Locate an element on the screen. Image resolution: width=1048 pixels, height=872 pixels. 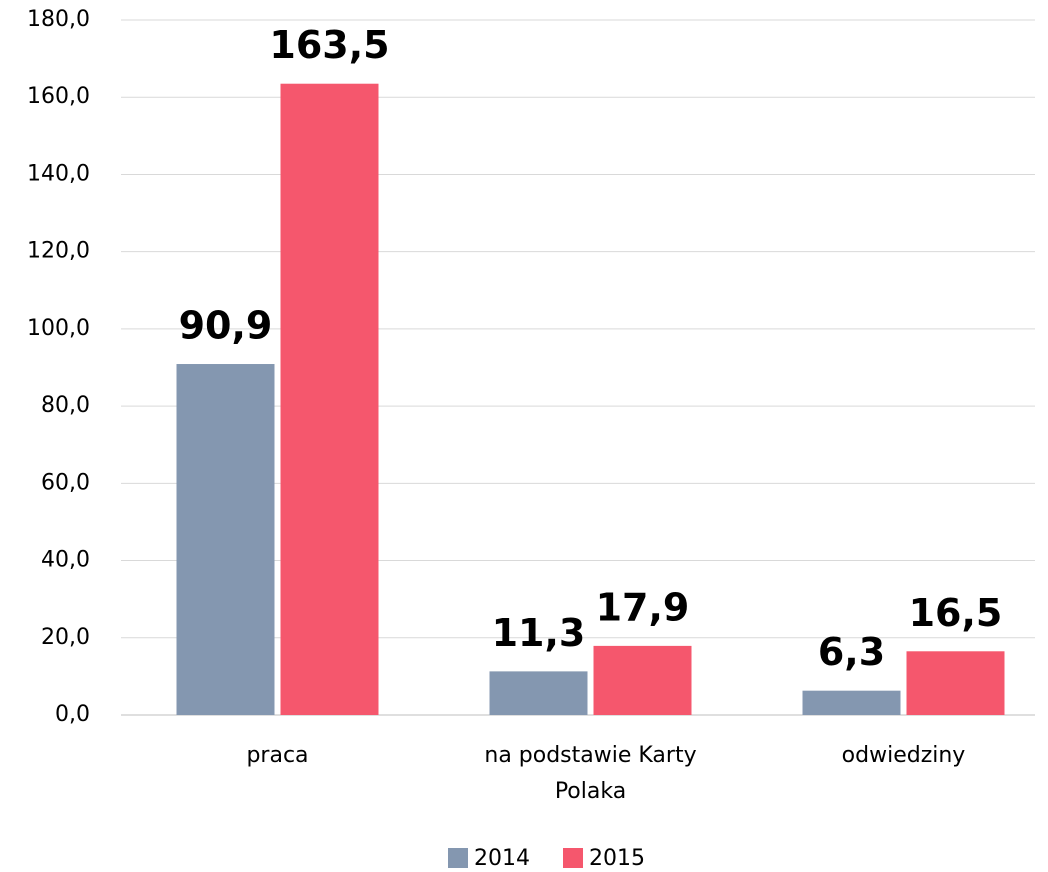
x-tick-label: na podstawie Karty Polaka is located at coordinates (590, 773).